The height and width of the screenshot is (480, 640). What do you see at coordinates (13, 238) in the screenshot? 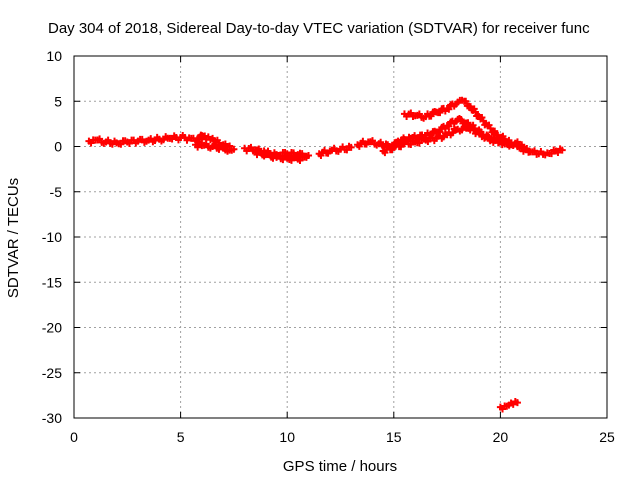
I see `y-axis-label: SDTVAR / TECUs` at bounding box center [13, 238].